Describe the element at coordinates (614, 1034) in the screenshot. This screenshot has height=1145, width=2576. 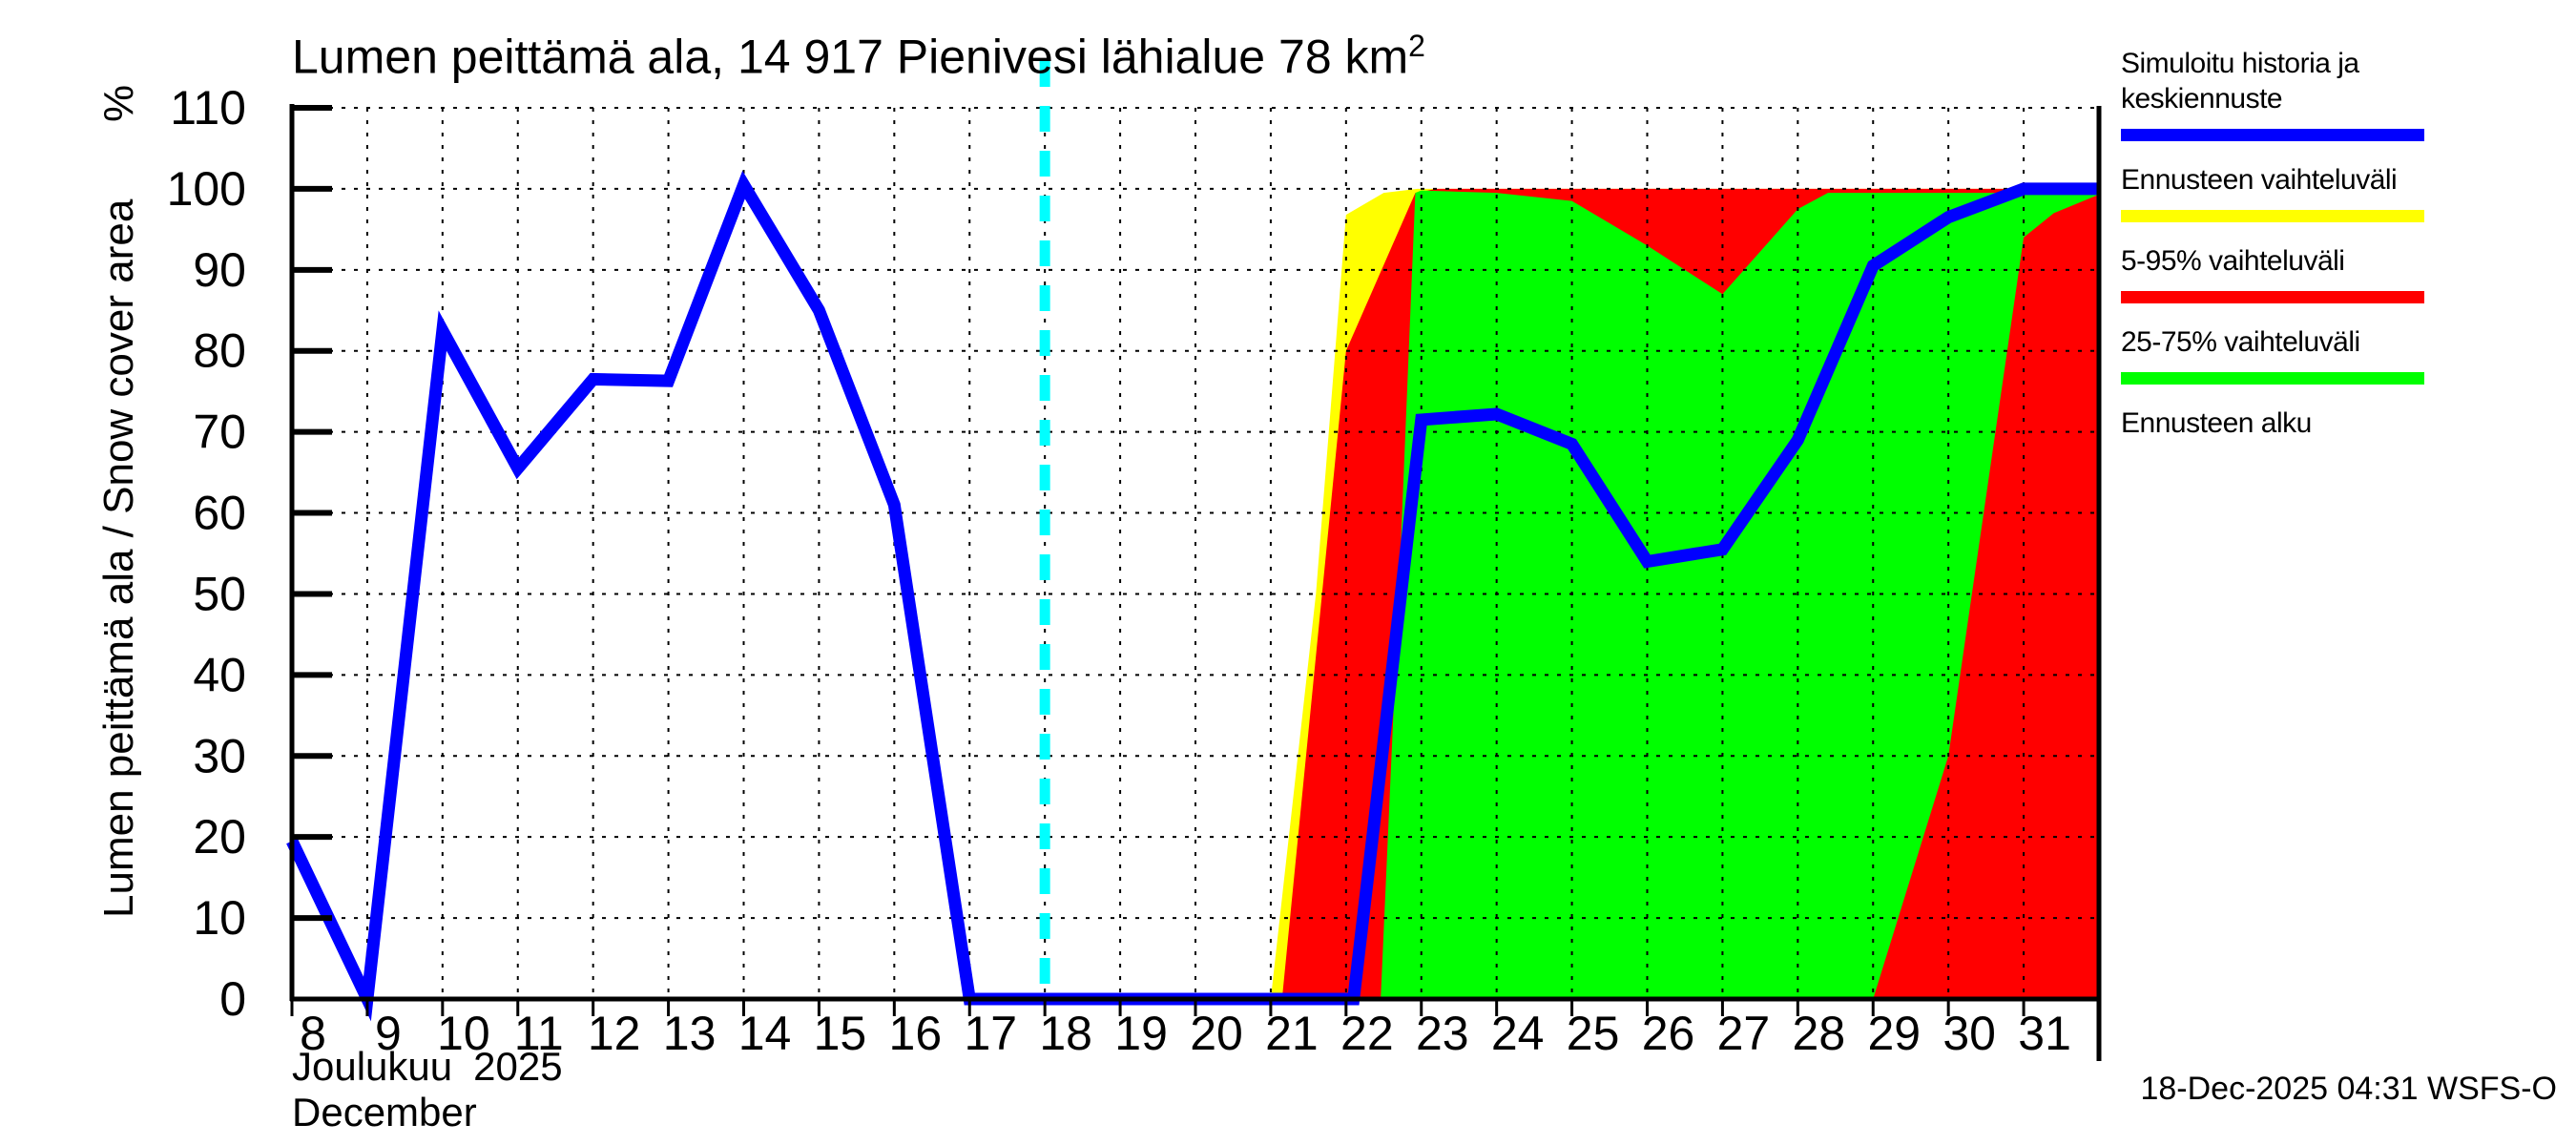
I see `x-tick-label: 12` at that location.